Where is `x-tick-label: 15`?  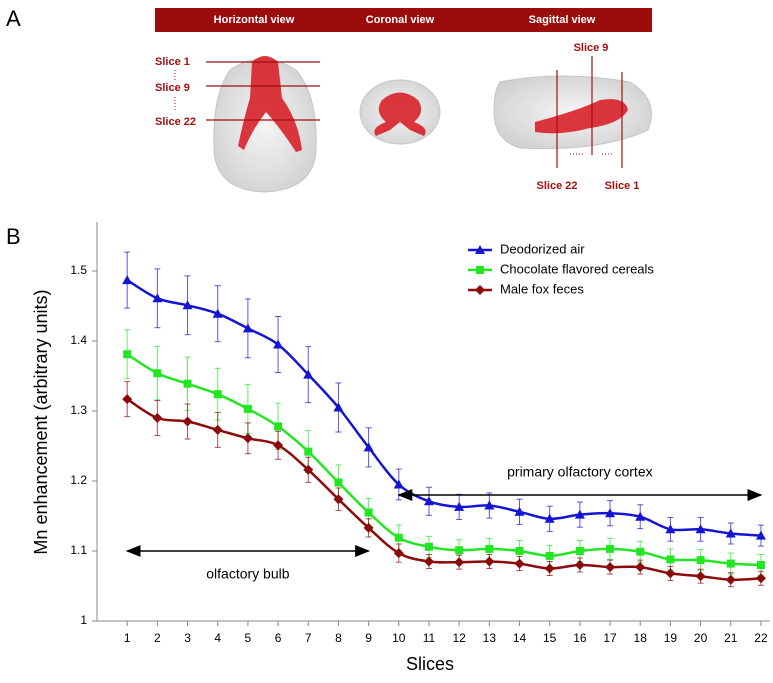
x-tick-label: 15 is located at coordinates (550, 638).